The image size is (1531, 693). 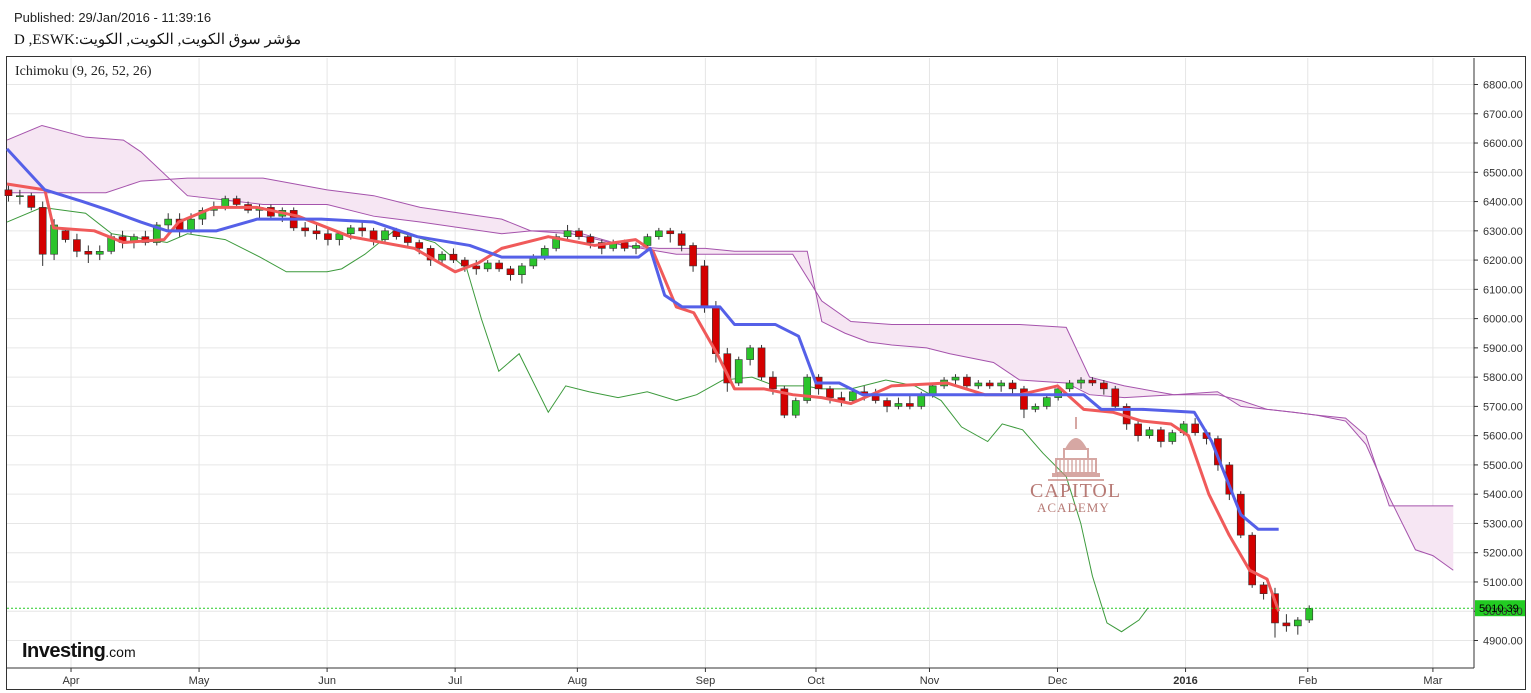 What do you see at coordinates (1503, 437) in the screenshot?
I see `y-tick-label: 5600.00` at bounding box center [1503, 437].